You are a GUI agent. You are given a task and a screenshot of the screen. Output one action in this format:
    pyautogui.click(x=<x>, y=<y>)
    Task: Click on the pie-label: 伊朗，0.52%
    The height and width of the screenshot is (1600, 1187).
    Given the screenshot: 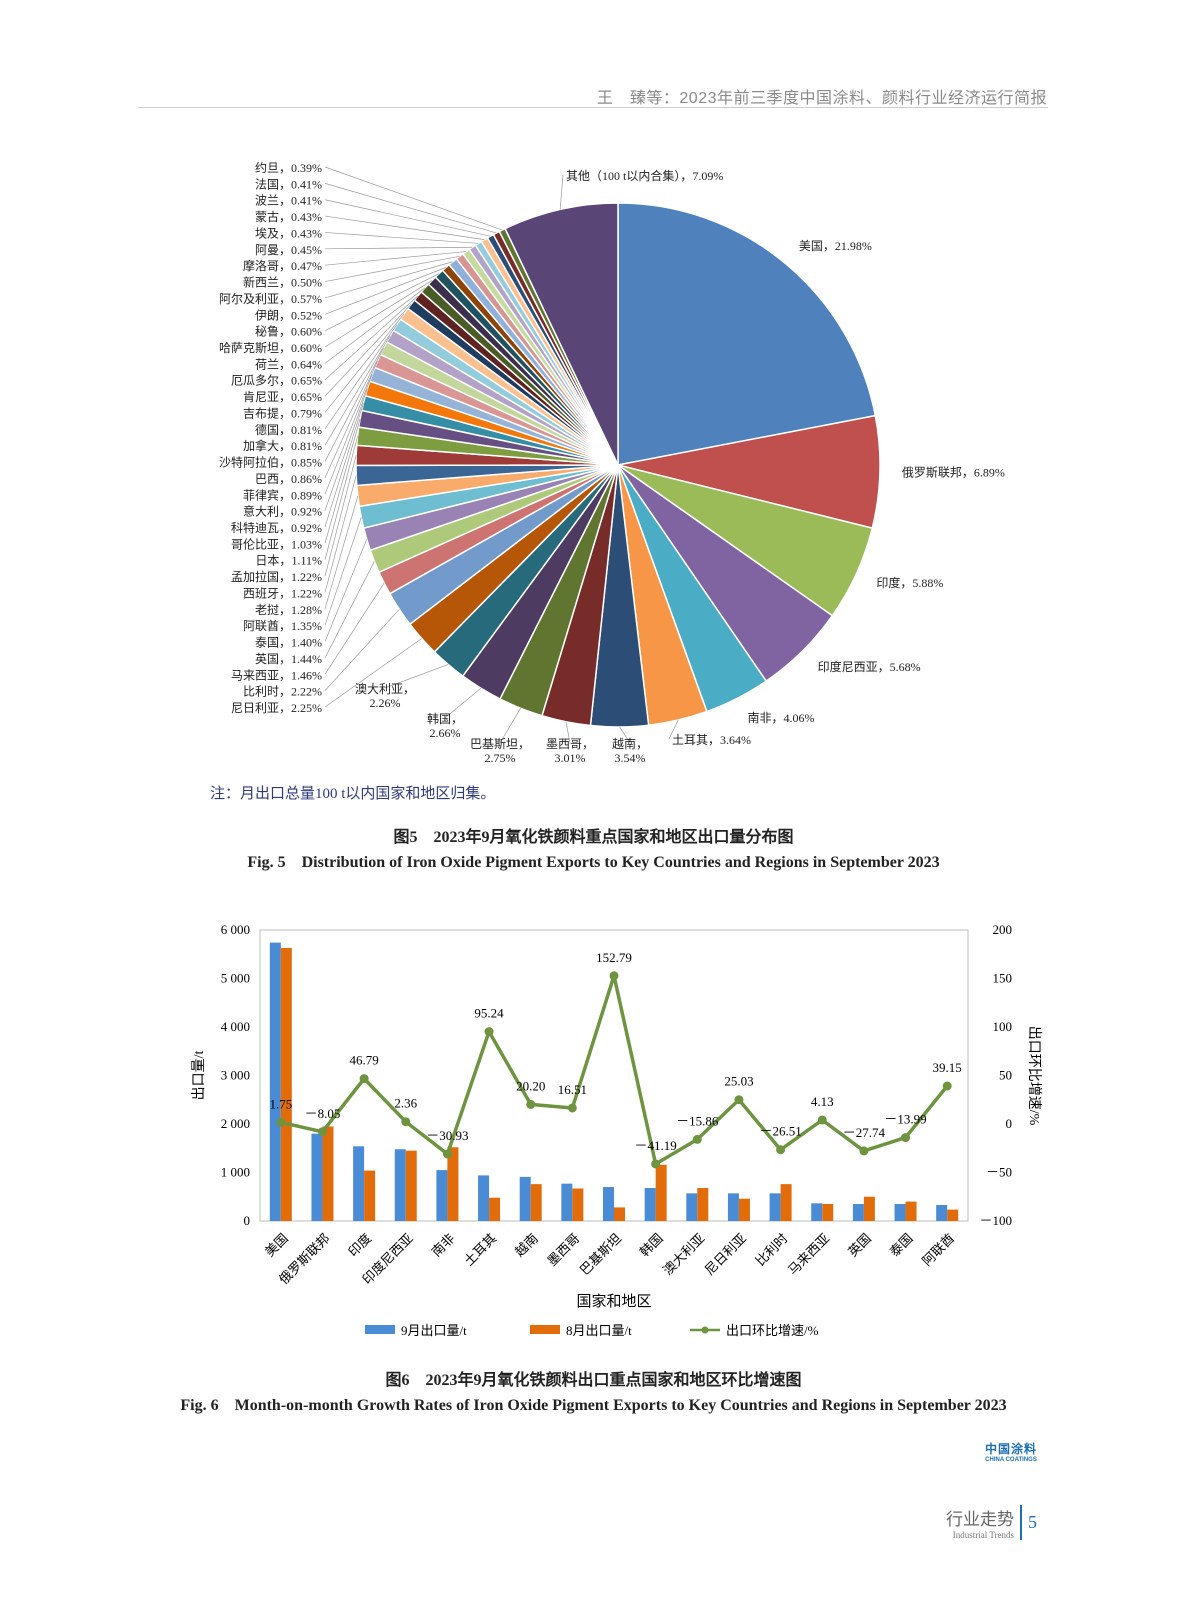 What is the action you would take?
    pyautogui.click(x=288, y=315)
    